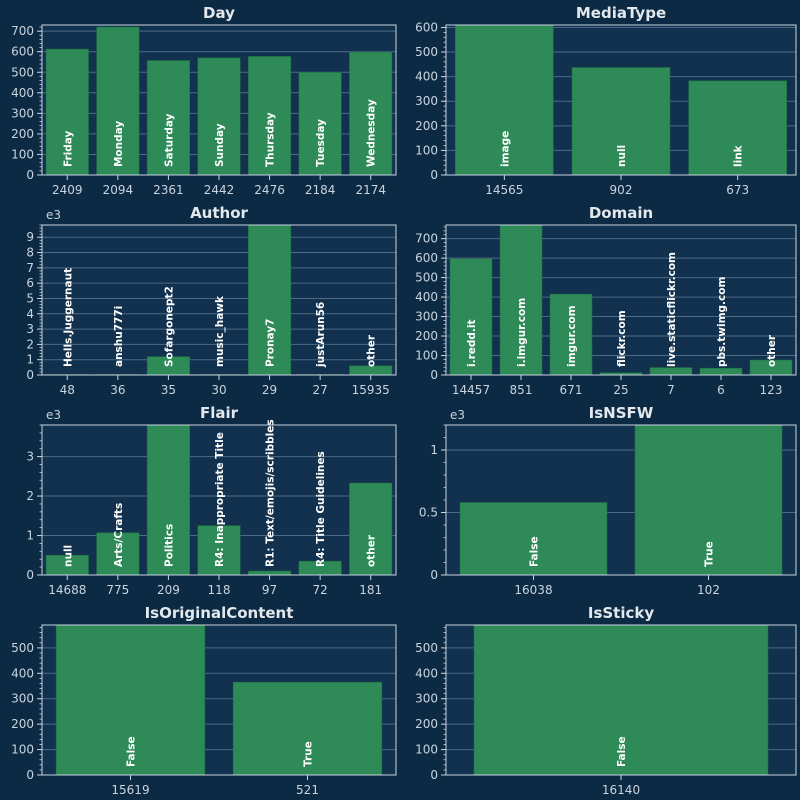 Image resolution: width=800 pixels, height=800 pixels. Describe the element at coordinates (220, 145) in the screenshot. I see `bar-category-label: Sunday` at that location.